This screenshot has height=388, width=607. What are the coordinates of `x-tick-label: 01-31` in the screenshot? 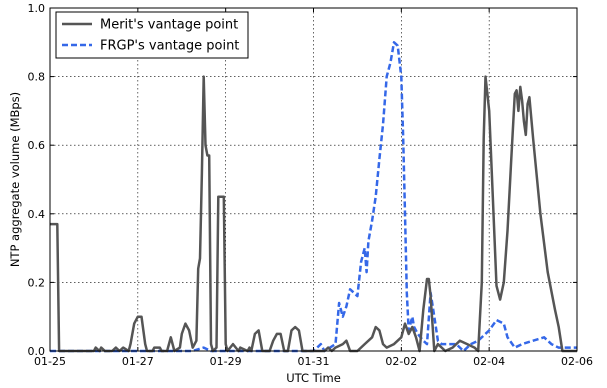 It's located at (314, 361).